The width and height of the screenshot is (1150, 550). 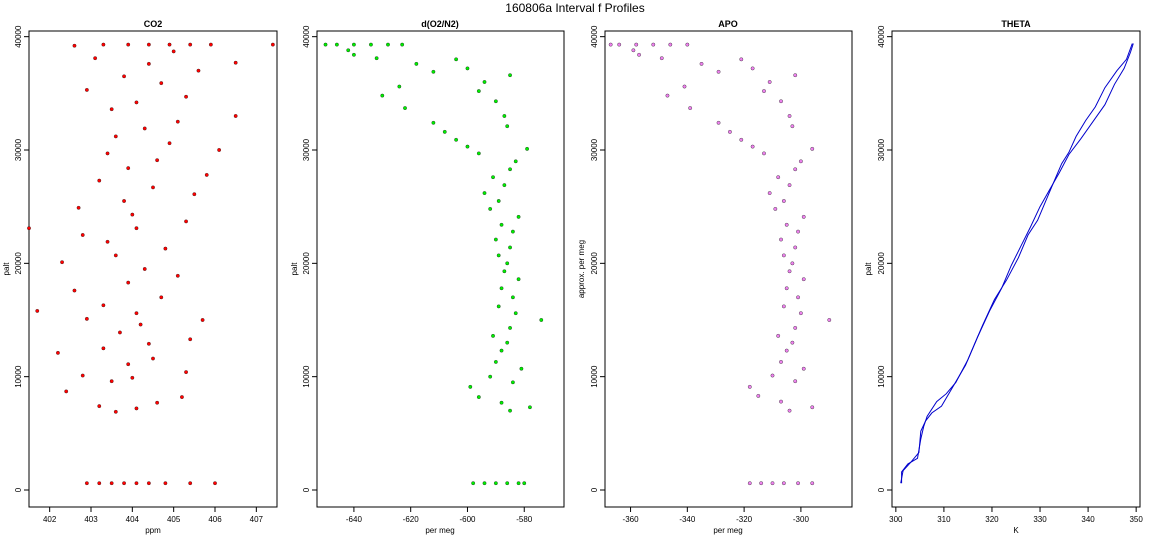 I want to click on figure-title: 160806a Interval f Profiles, so click(x=574, y=8).